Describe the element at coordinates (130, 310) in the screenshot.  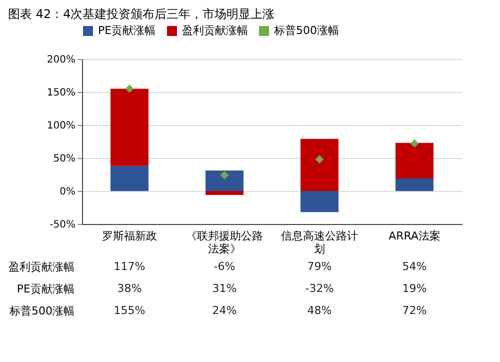
I see `data-label: 155%` at that location.